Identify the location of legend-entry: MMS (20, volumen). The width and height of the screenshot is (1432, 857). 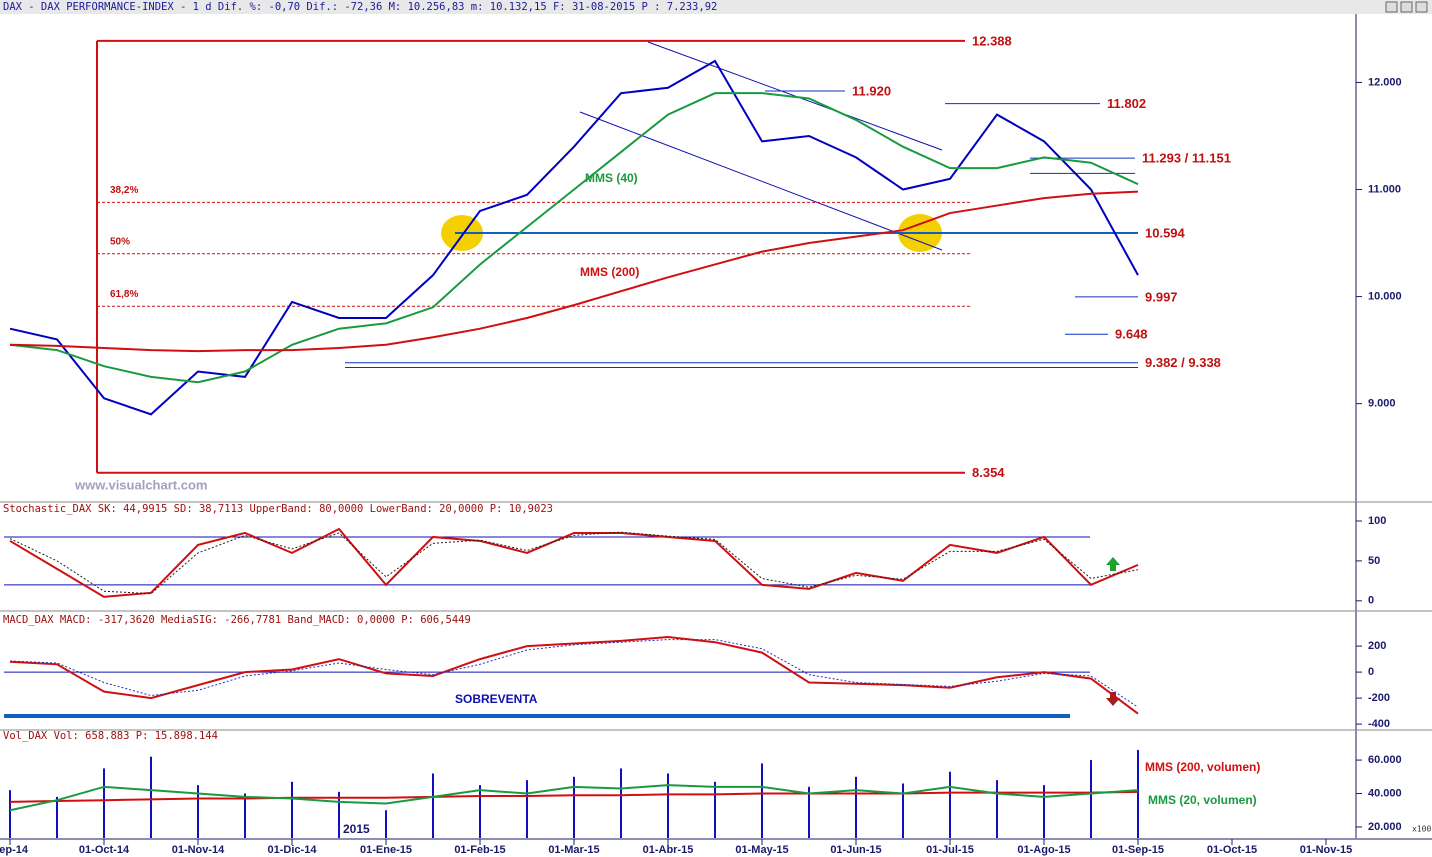
(1202, 800).